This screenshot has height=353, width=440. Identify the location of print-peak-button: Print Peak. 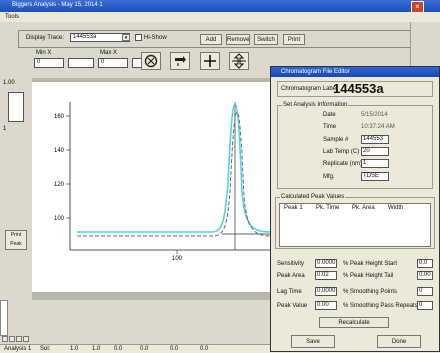
(16, 240).